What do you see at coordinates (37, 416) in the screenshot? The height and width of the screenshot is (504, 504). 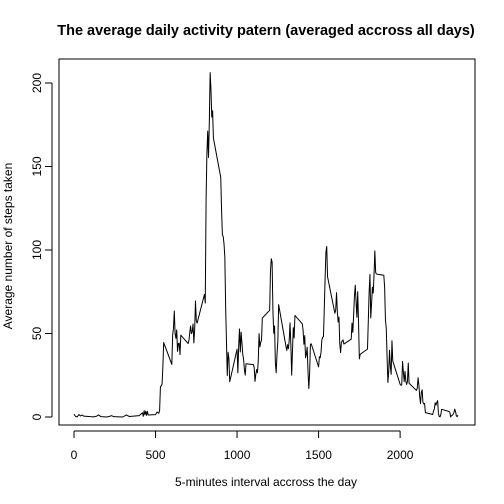 I see `y-tick-label: 0` at bounding box center [37, 416].